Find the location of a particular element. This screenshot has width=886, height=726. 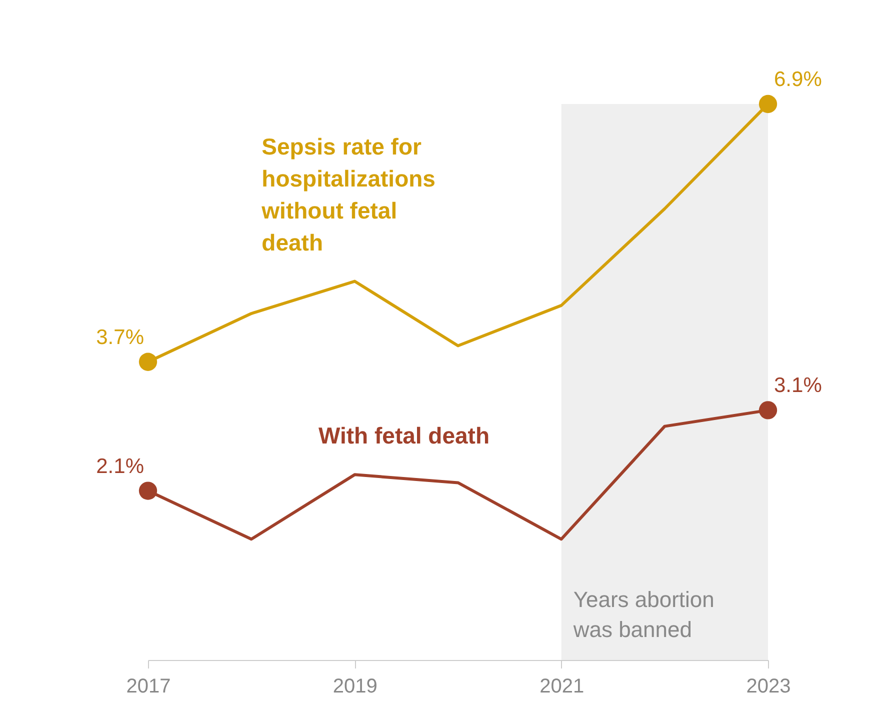

band-label: Years abortion was banned is located at coordinates (643, 614).